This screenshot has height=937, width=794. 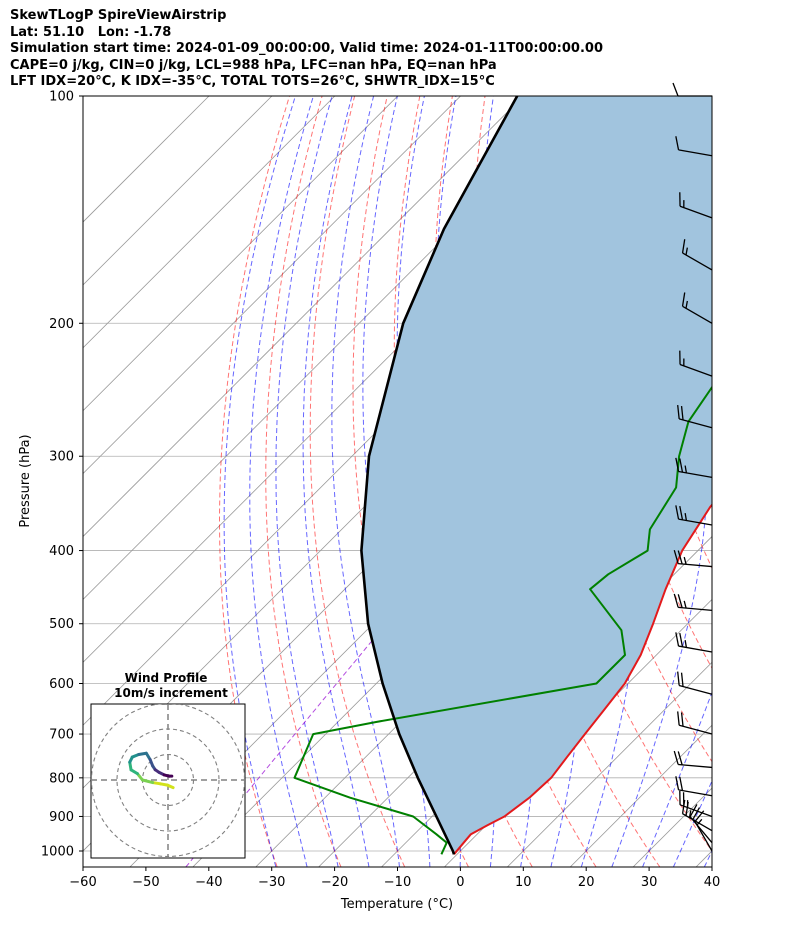 I want to click on x-tick-label: 10, so click(x=523, y=882).